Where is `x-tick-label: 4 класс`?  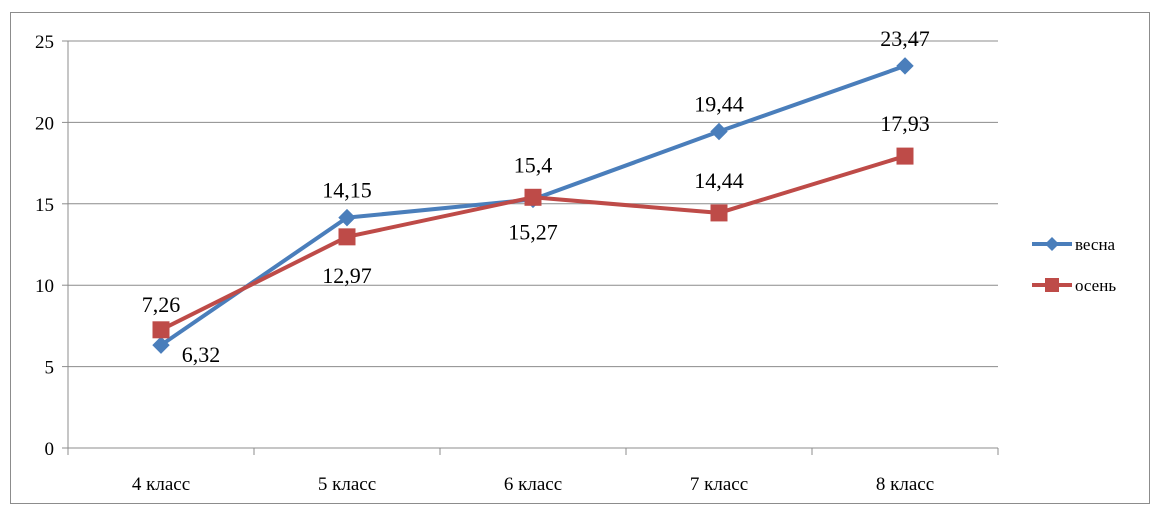
x-tick-label: 4 класс is located at coordinates (161, 484).